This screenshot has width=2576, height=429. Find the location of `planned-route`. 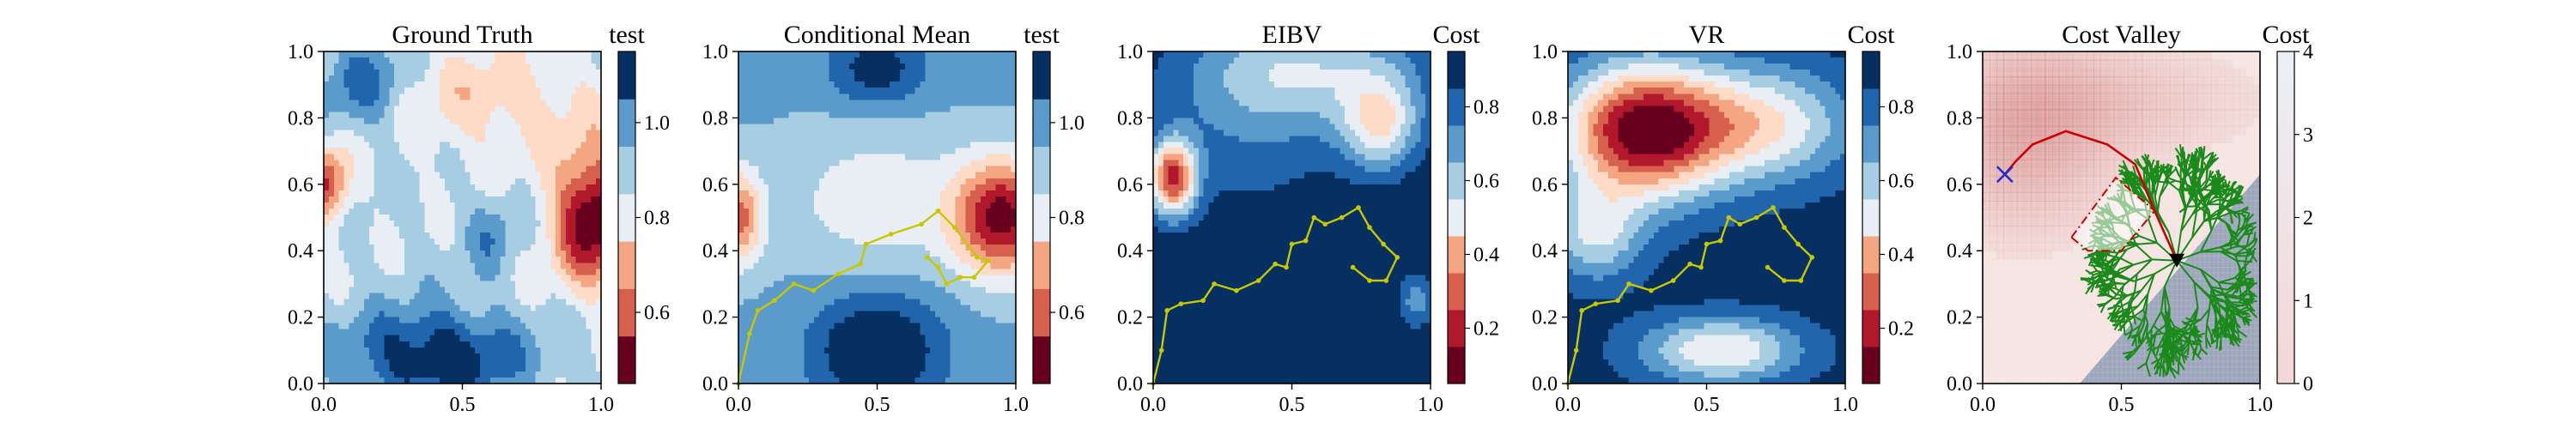

planned-route is located at coordinates (2090, 196).